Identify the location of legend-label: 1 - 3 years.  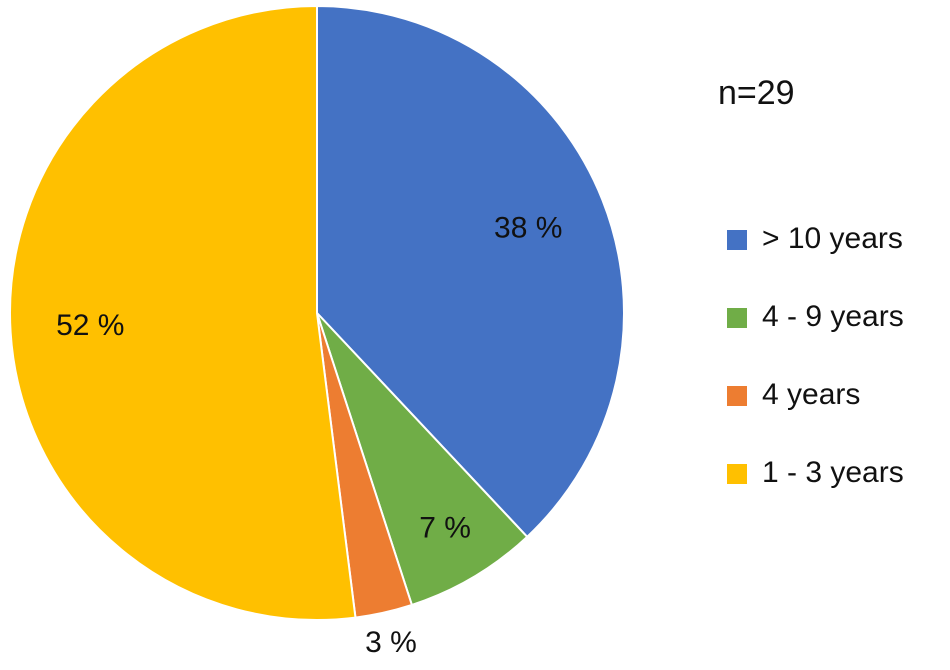
(833, 472).